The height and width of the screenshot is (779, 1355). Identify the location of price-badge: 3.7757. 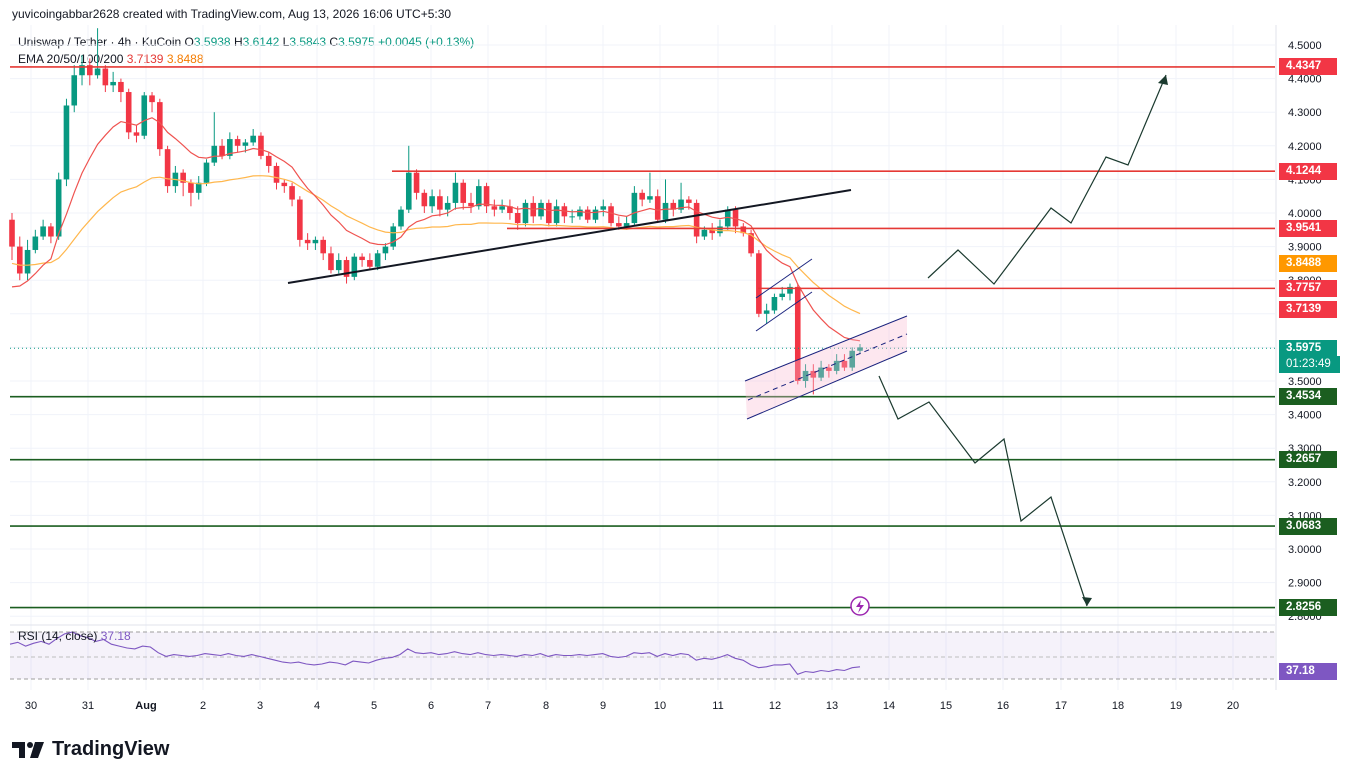
(1308, 288).